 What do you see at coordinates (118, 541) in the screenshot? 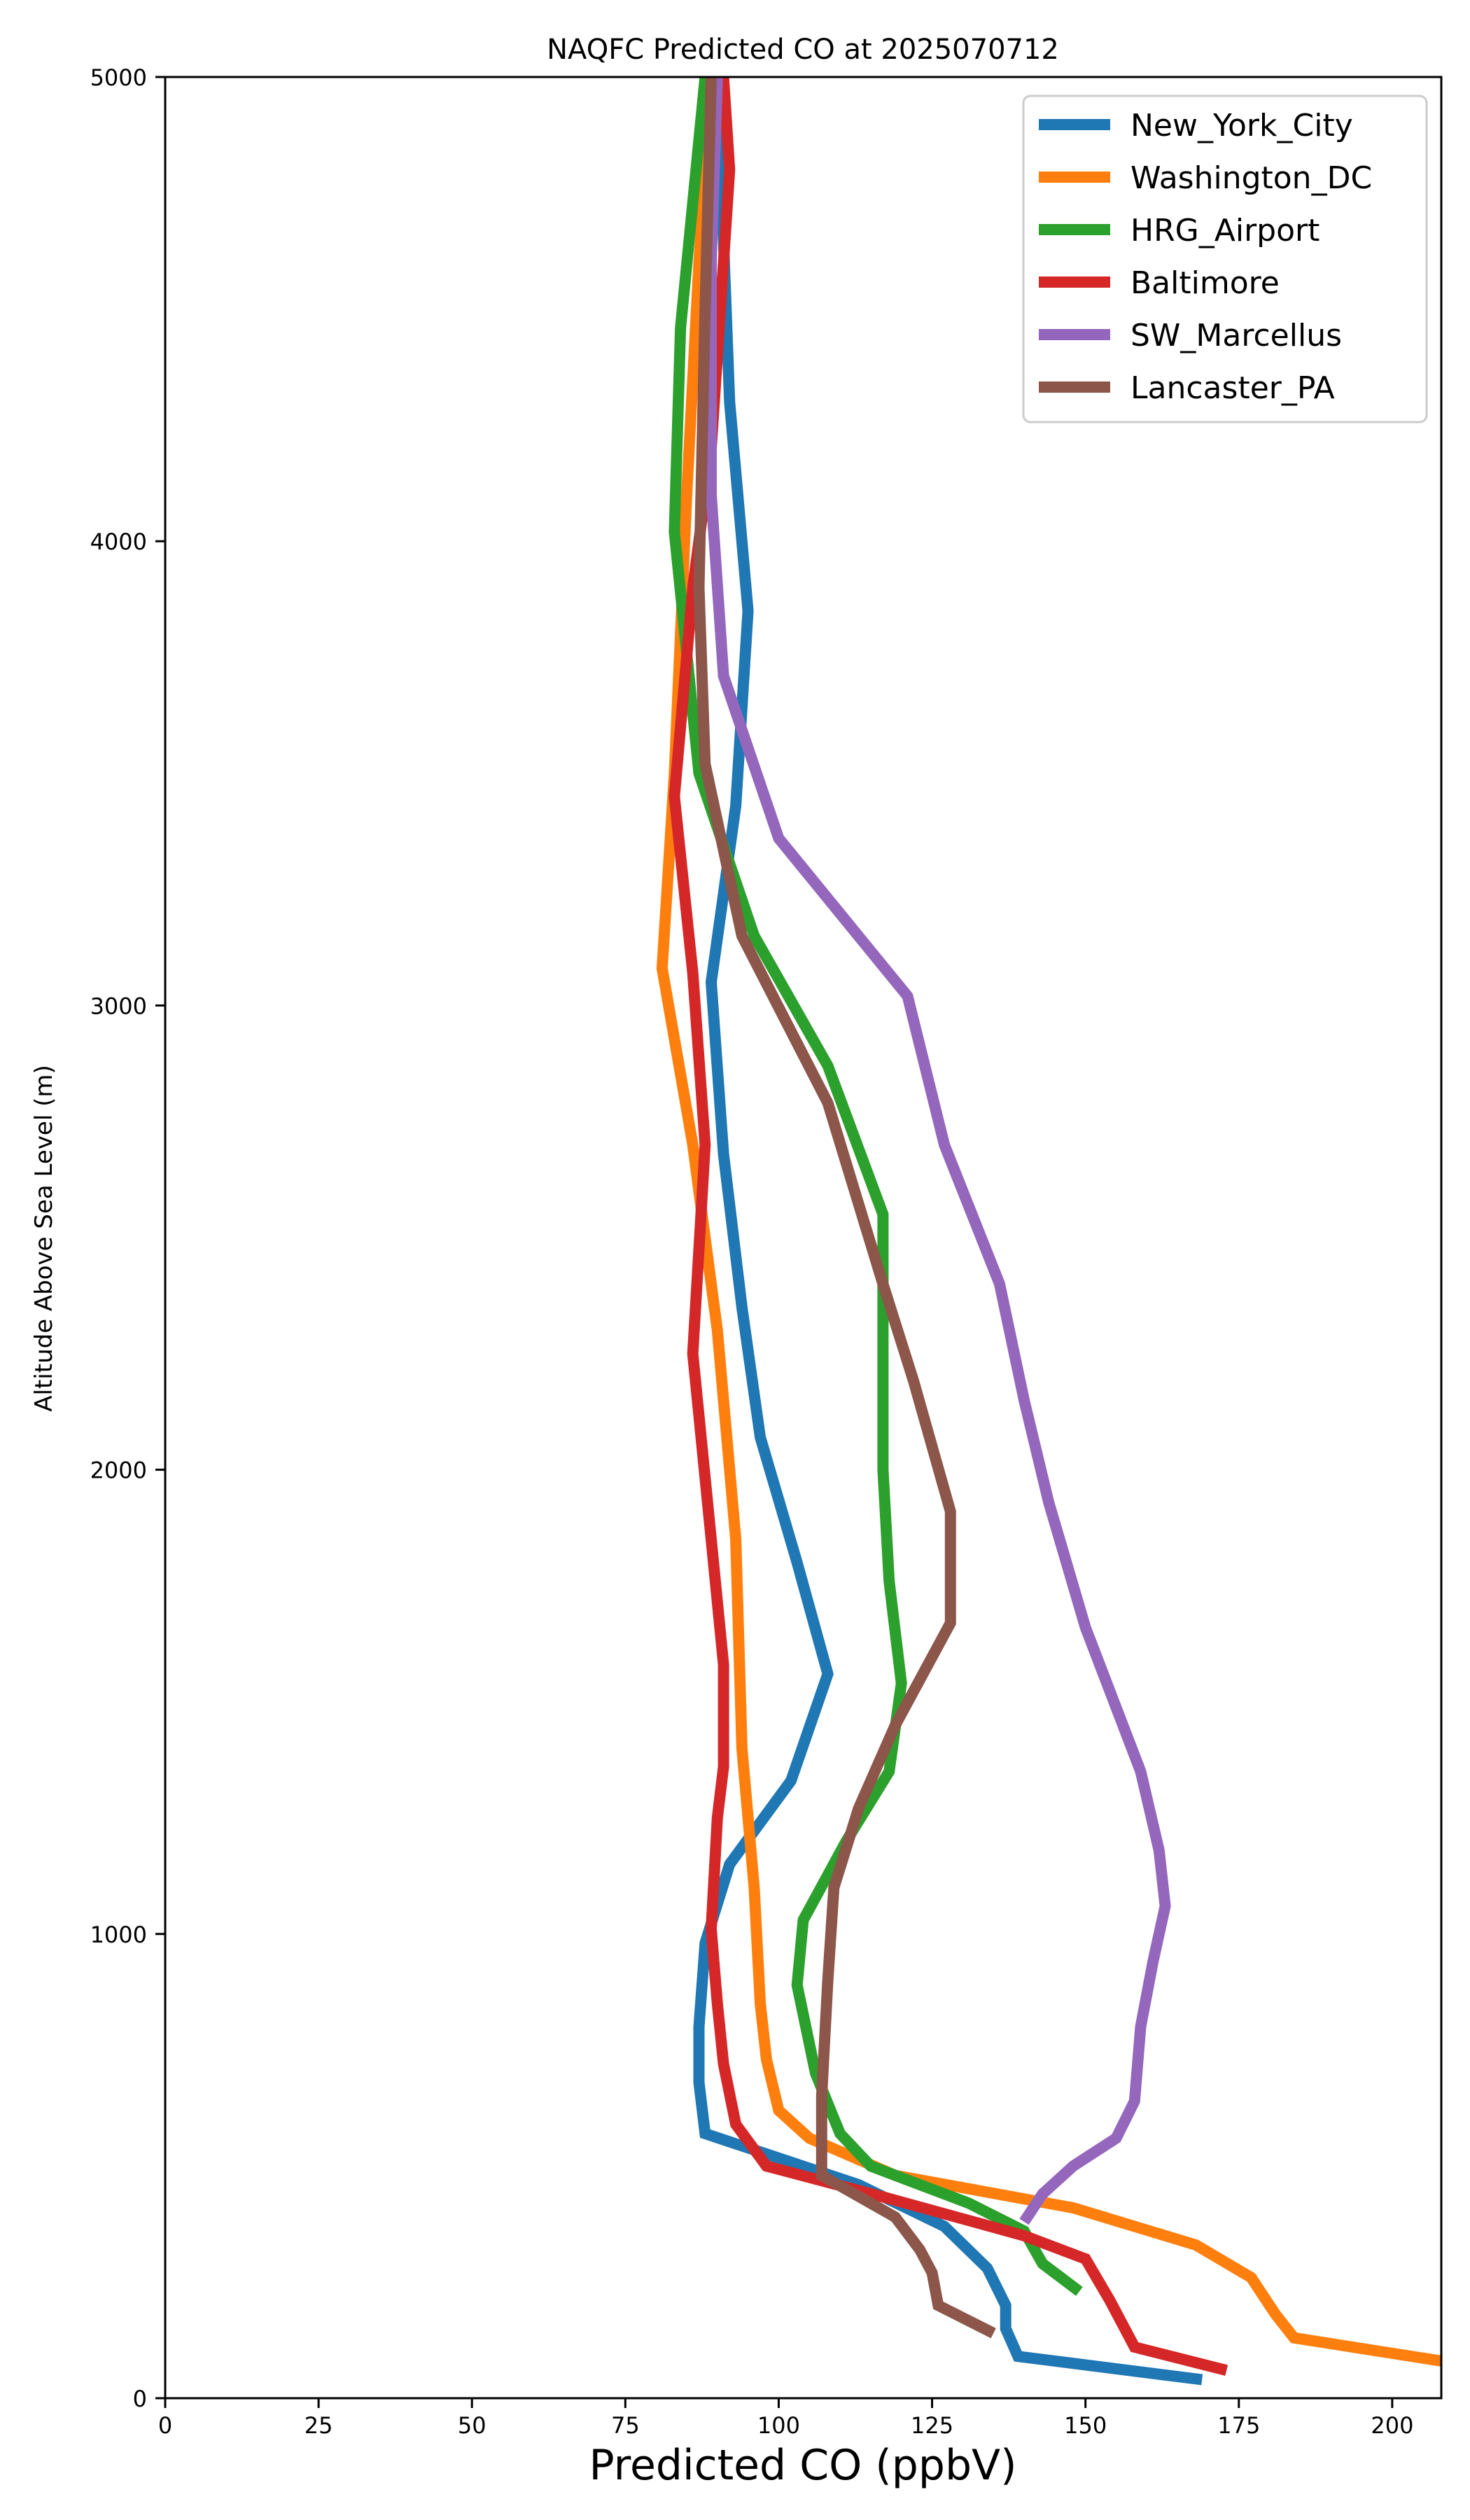
I see `y-tick-label: 4000` at bounding box center [118, 541].